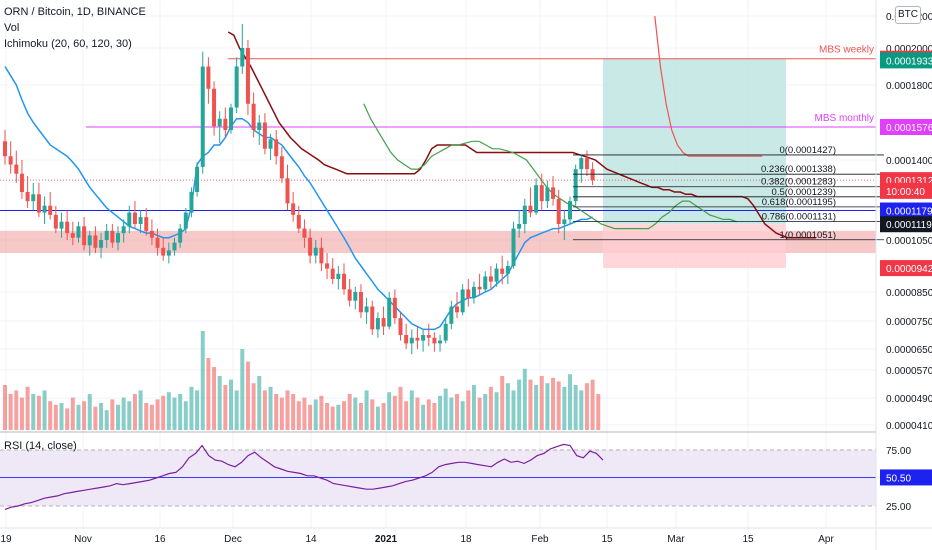 Image resolution: width=932 pixels, height=550 pixels. I want to click on price-label-text: 10:00:40, so click(905, 192).